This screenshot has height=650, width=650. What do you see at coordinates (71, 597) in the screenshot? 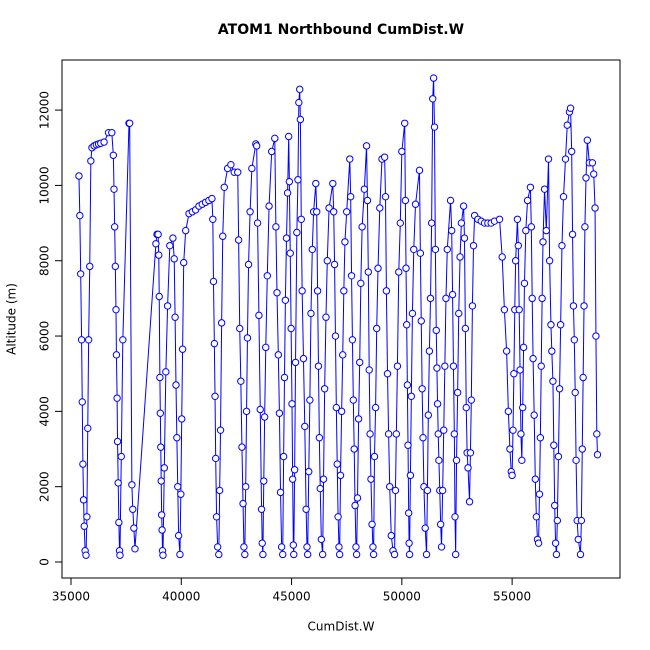
I see `x-tick-label: 35000` at bounding box center [71, 597].